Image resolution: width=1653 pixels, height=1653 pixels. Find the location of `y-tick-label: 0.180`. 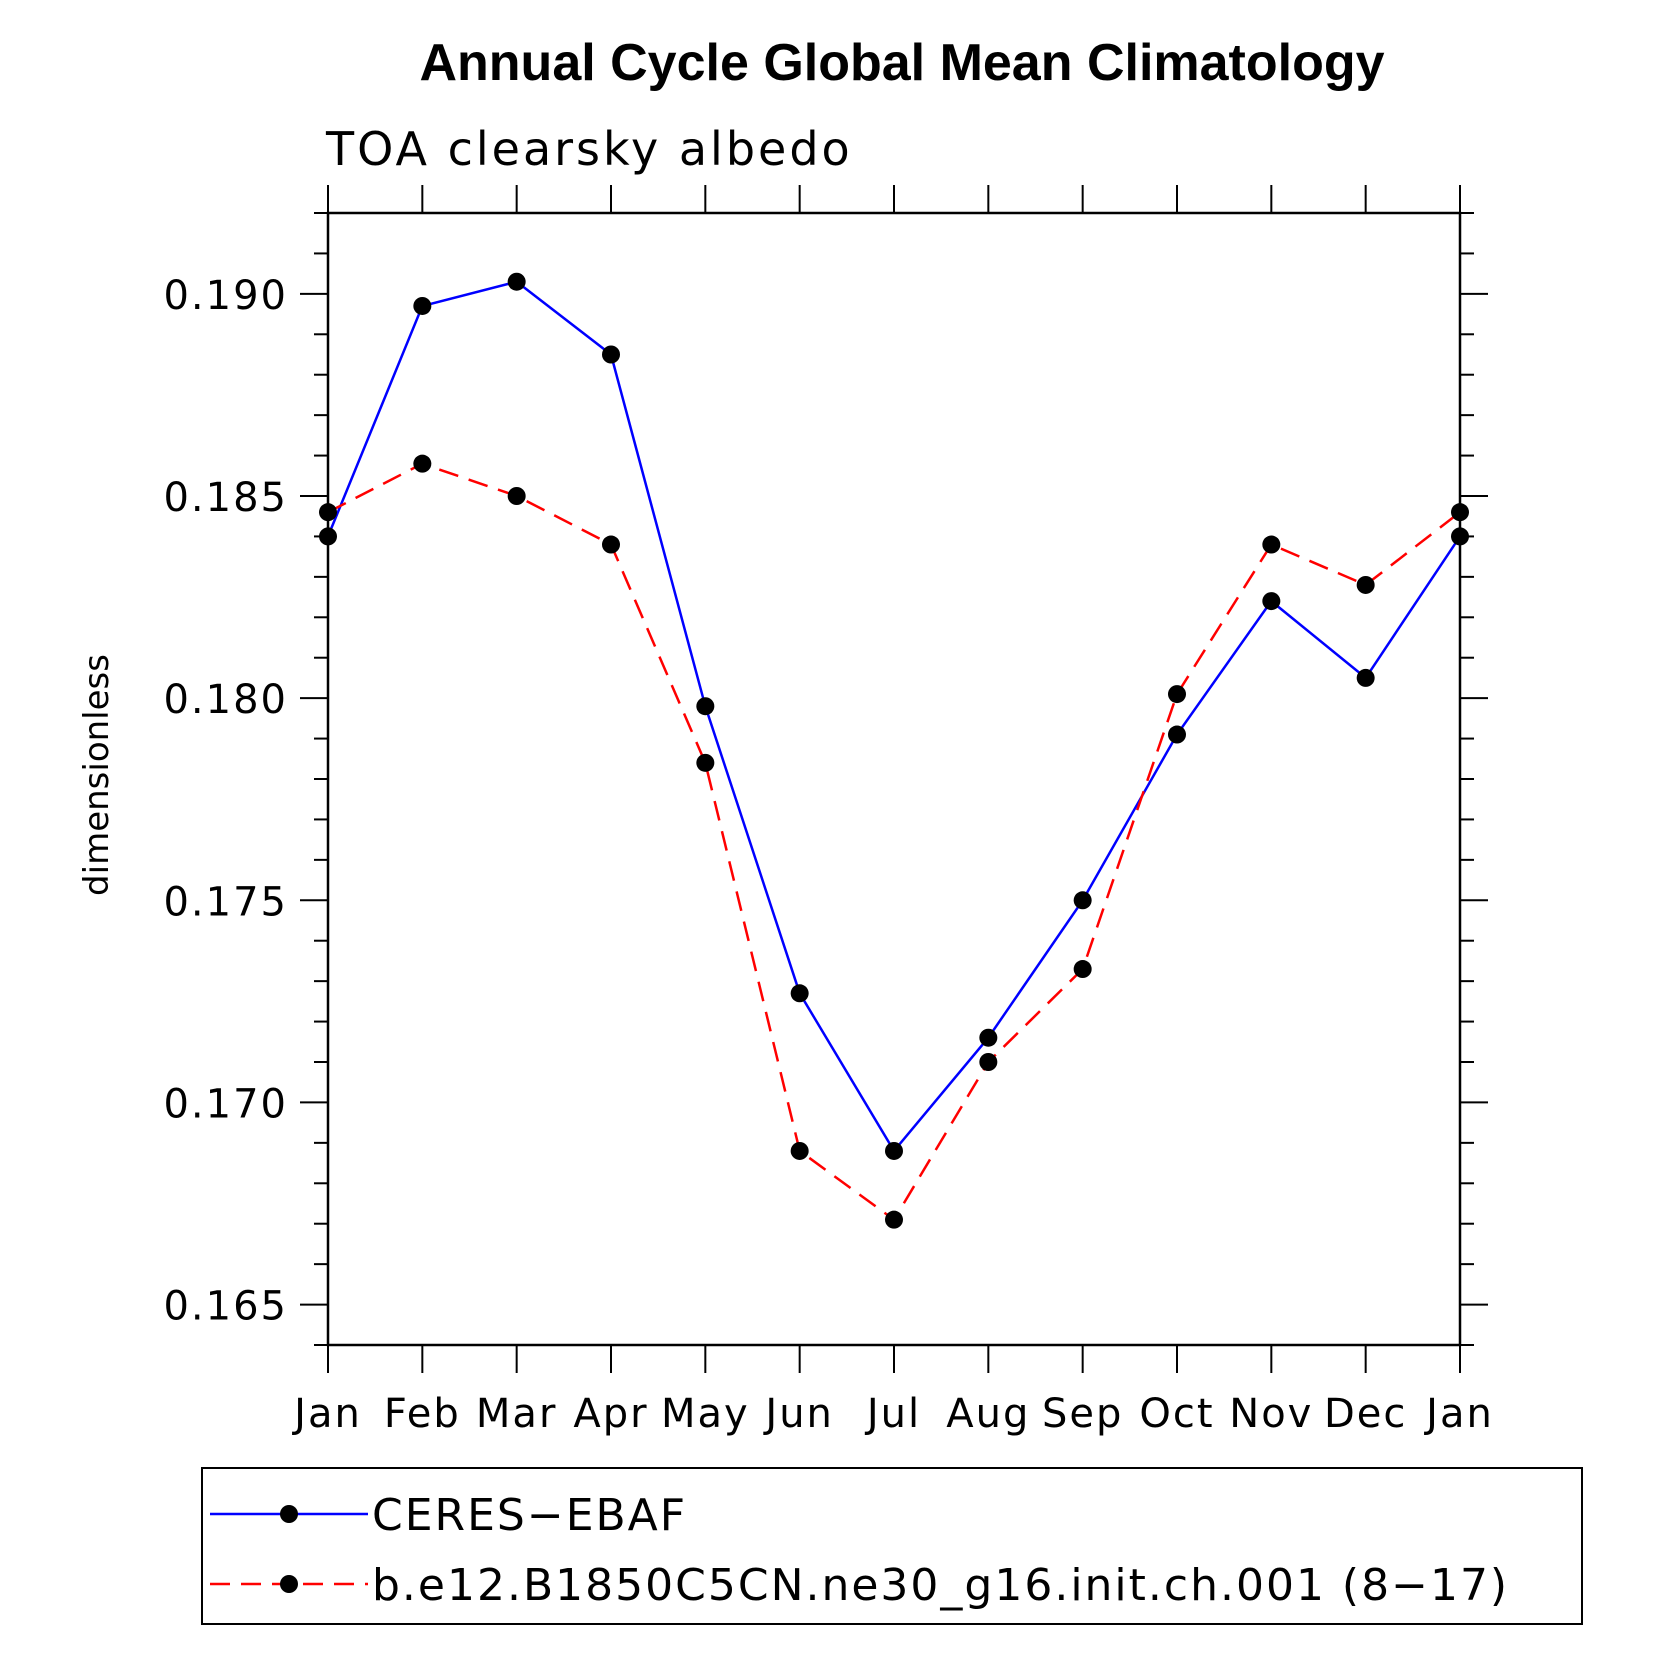

y-tick-label: 0.180 is located at coordinates (225, 700).